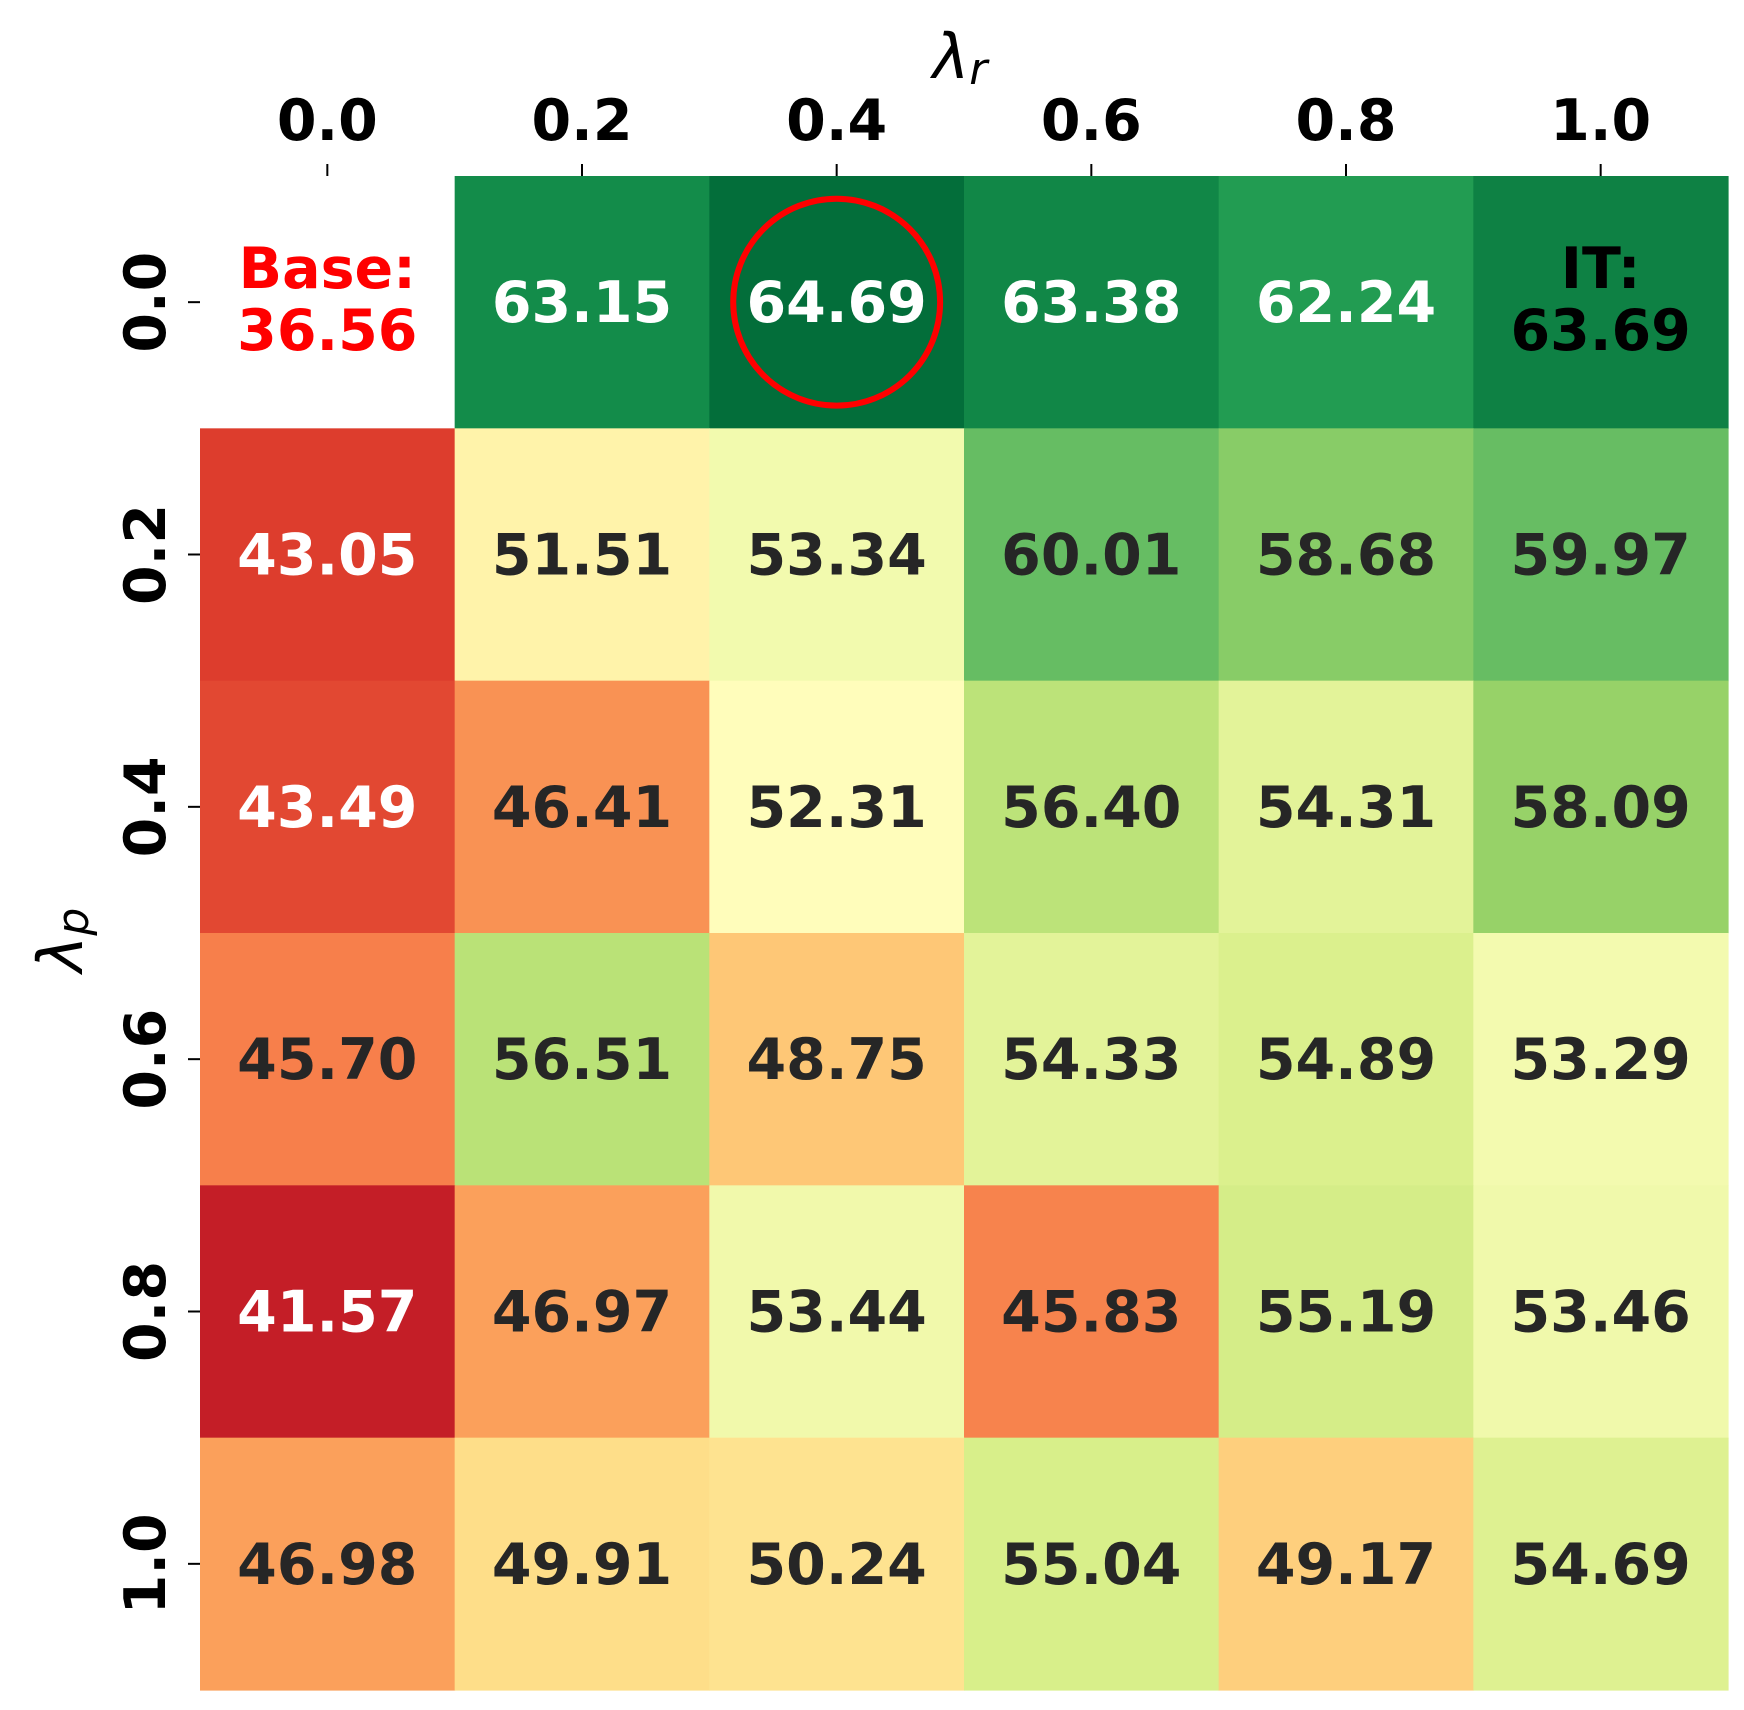  I want to click on cell-value-label: 54.69, so click(1601, 1565).